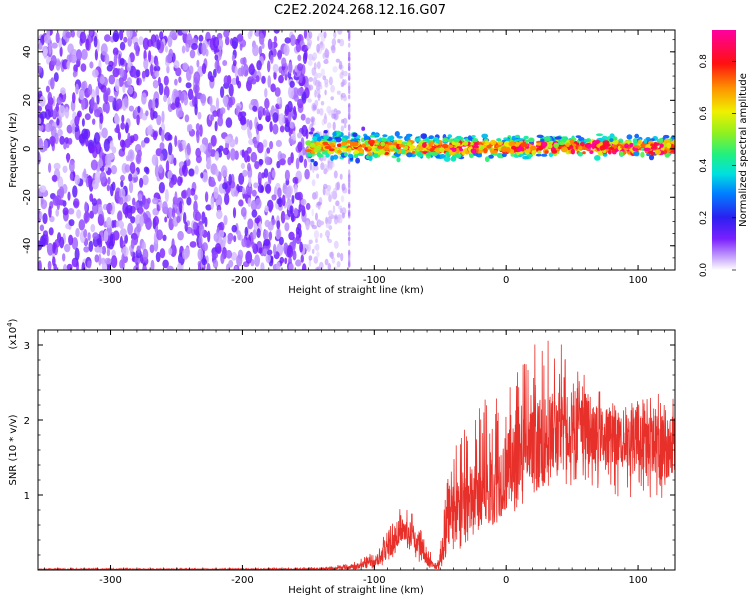 This screenshot has height=600, width=750. What do you see at coordinates (356, 290) in the screenshot?
I see `spectrogram-x-label: Height of straight line (km)` at bounding box center [356, 290].